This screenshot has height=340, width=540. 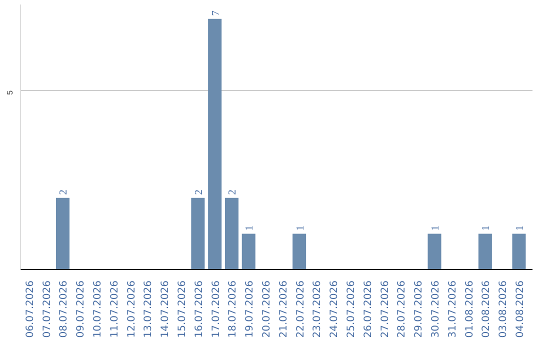 I want to click on x-tick-label: 13.07.2026, so click(x=148, y=309).